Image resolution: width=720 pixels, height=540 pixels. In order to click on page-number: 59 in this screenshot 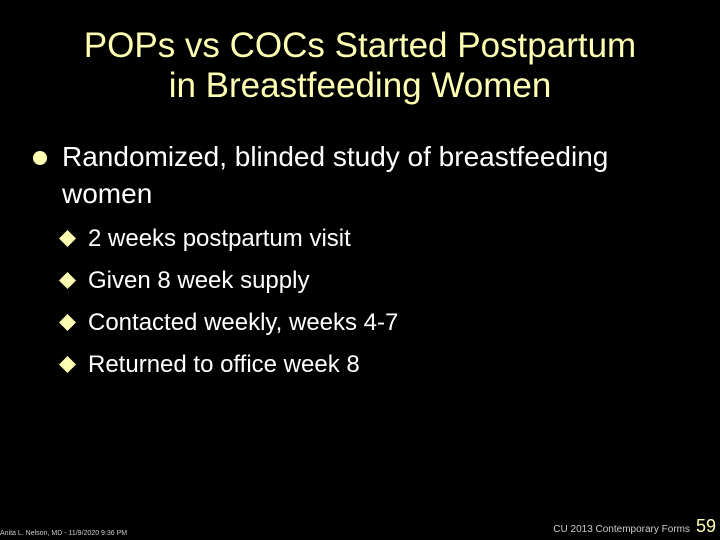, I will do `click(705, 526)`.